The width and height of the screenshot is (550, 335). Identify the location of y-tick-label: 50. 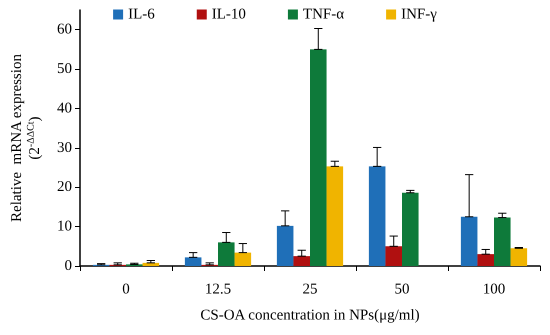
(64, 69).